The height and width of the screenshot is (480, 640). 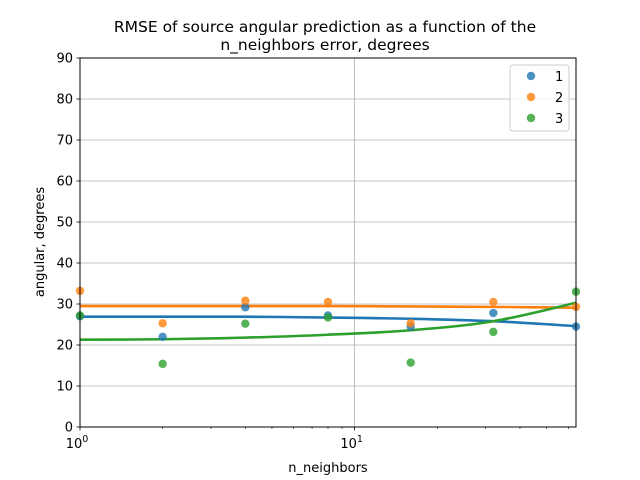 I want to click on y-tick-label: 90, so click(x=64, y=59).